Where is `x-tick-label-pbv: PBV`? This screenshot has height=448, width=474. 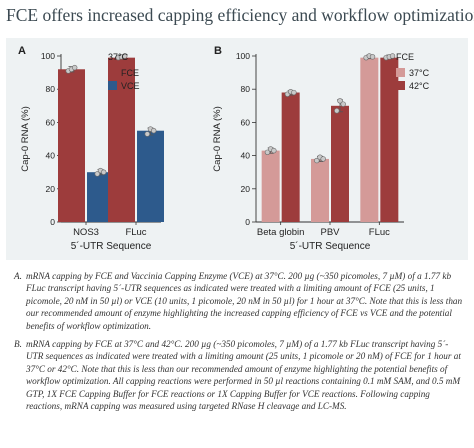 x-tick-label-pbv: PBV is located at coordinates (330, 232).